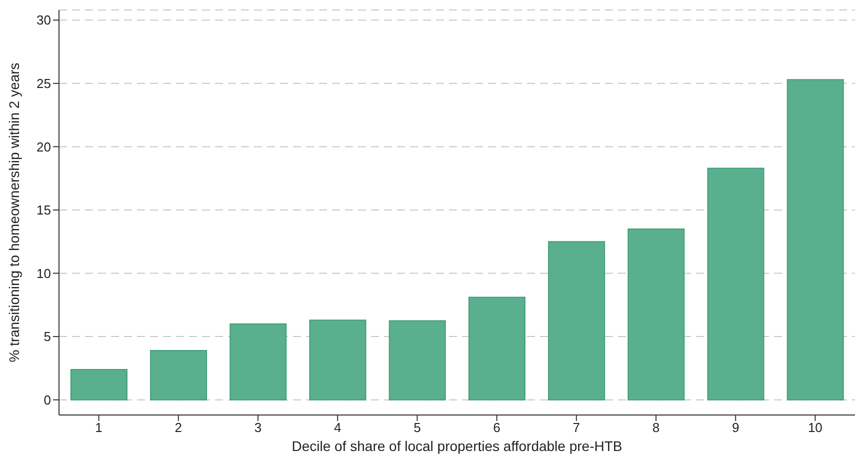 The height and width of the screenshot is (459, 857). What do you see at coordinates (98, 428) in the screenshot?
I see `x-tick-label: 1` at bounding box center [98, 428].